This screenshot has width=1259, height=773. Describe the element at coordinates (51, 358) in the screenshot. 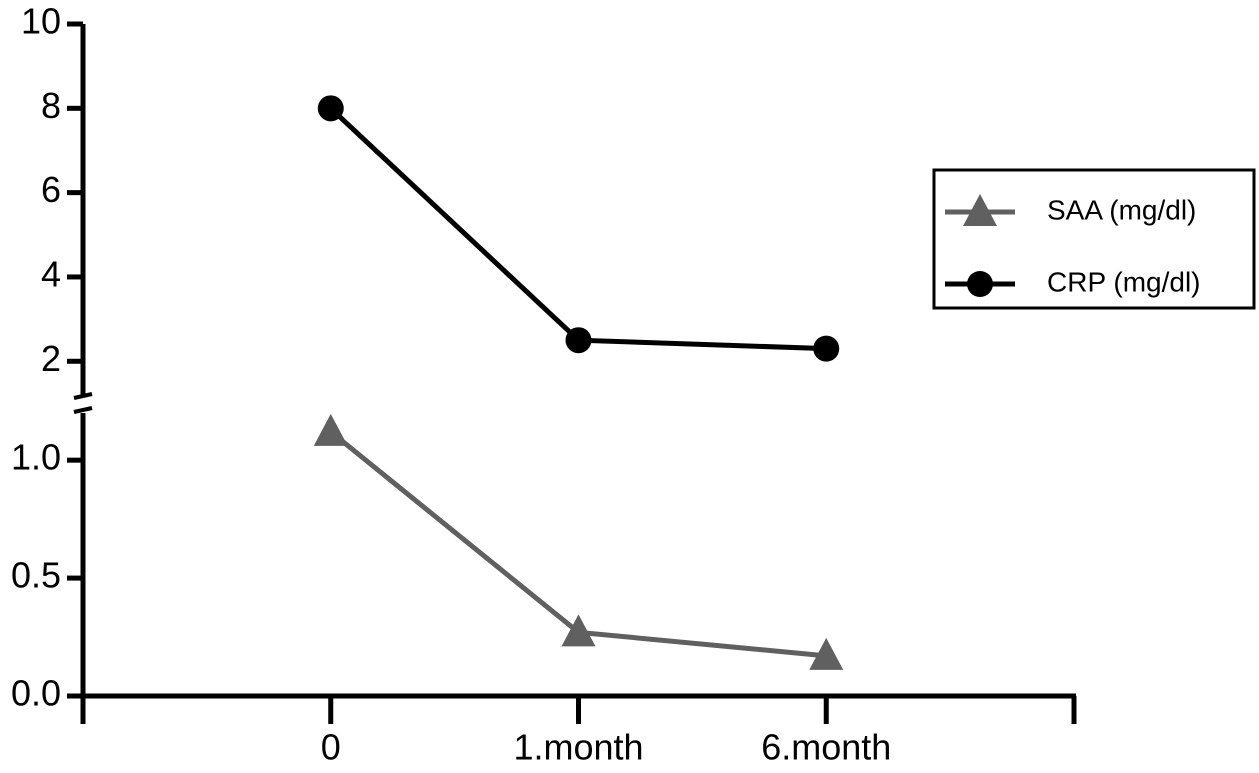

I see `y-tick-label: 2` at that location.